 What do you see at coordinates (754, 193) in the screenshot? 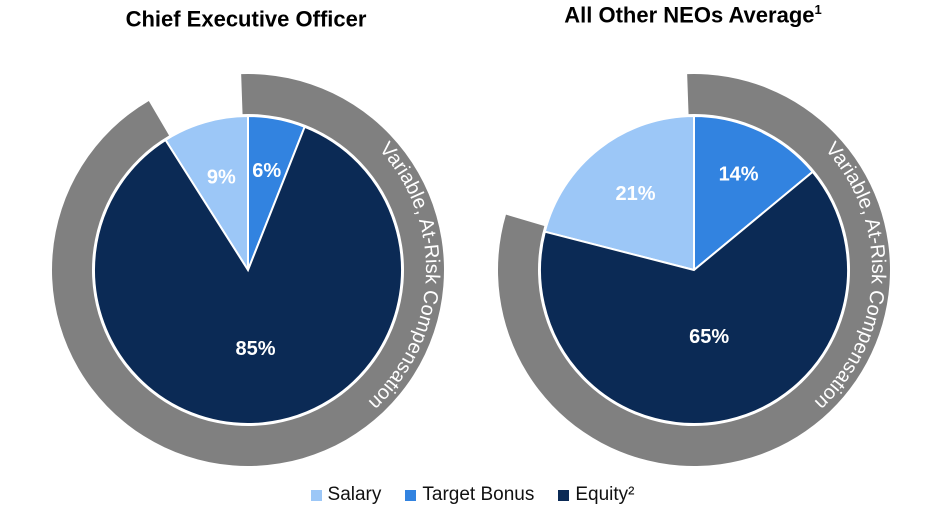
I see `neo-slice-target-bonus` at bounding box center [754, 193].